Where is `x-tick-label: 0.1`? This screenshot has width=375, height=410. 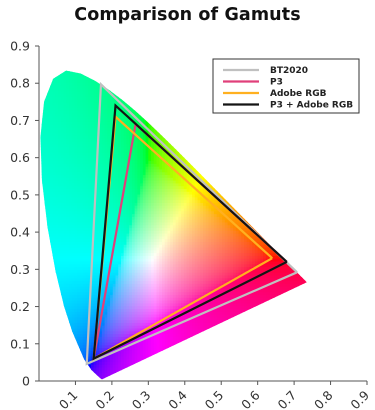
x-tick-label: 0.1 is located at coordinates (68, 399).